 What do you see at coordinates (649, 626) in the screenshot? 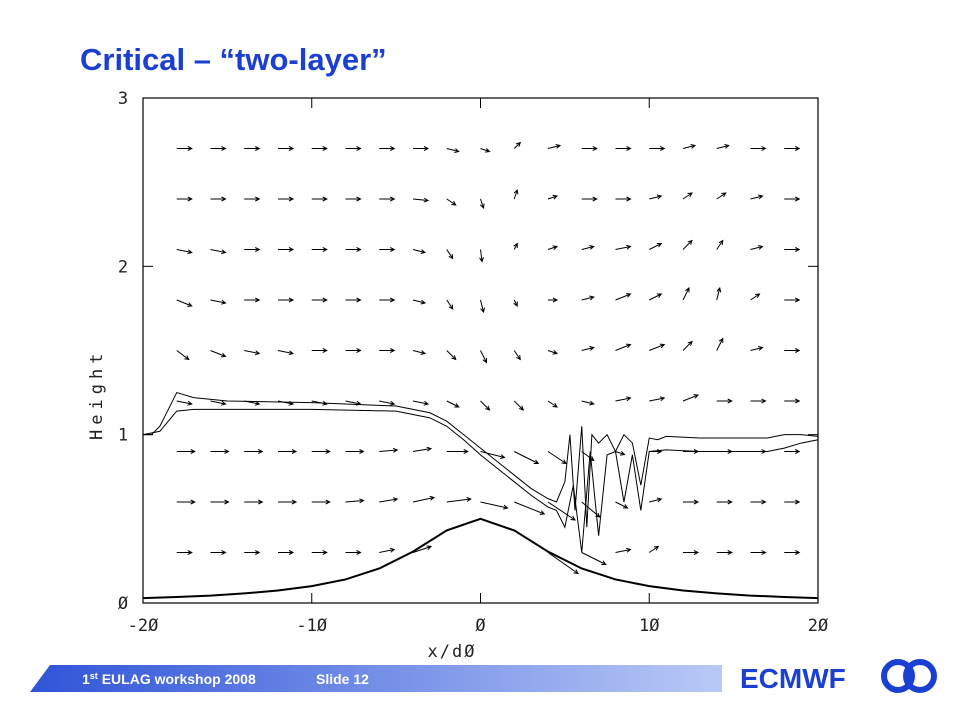
I see `x-tick-label: 1Ø` at bounding box center [649, 626].